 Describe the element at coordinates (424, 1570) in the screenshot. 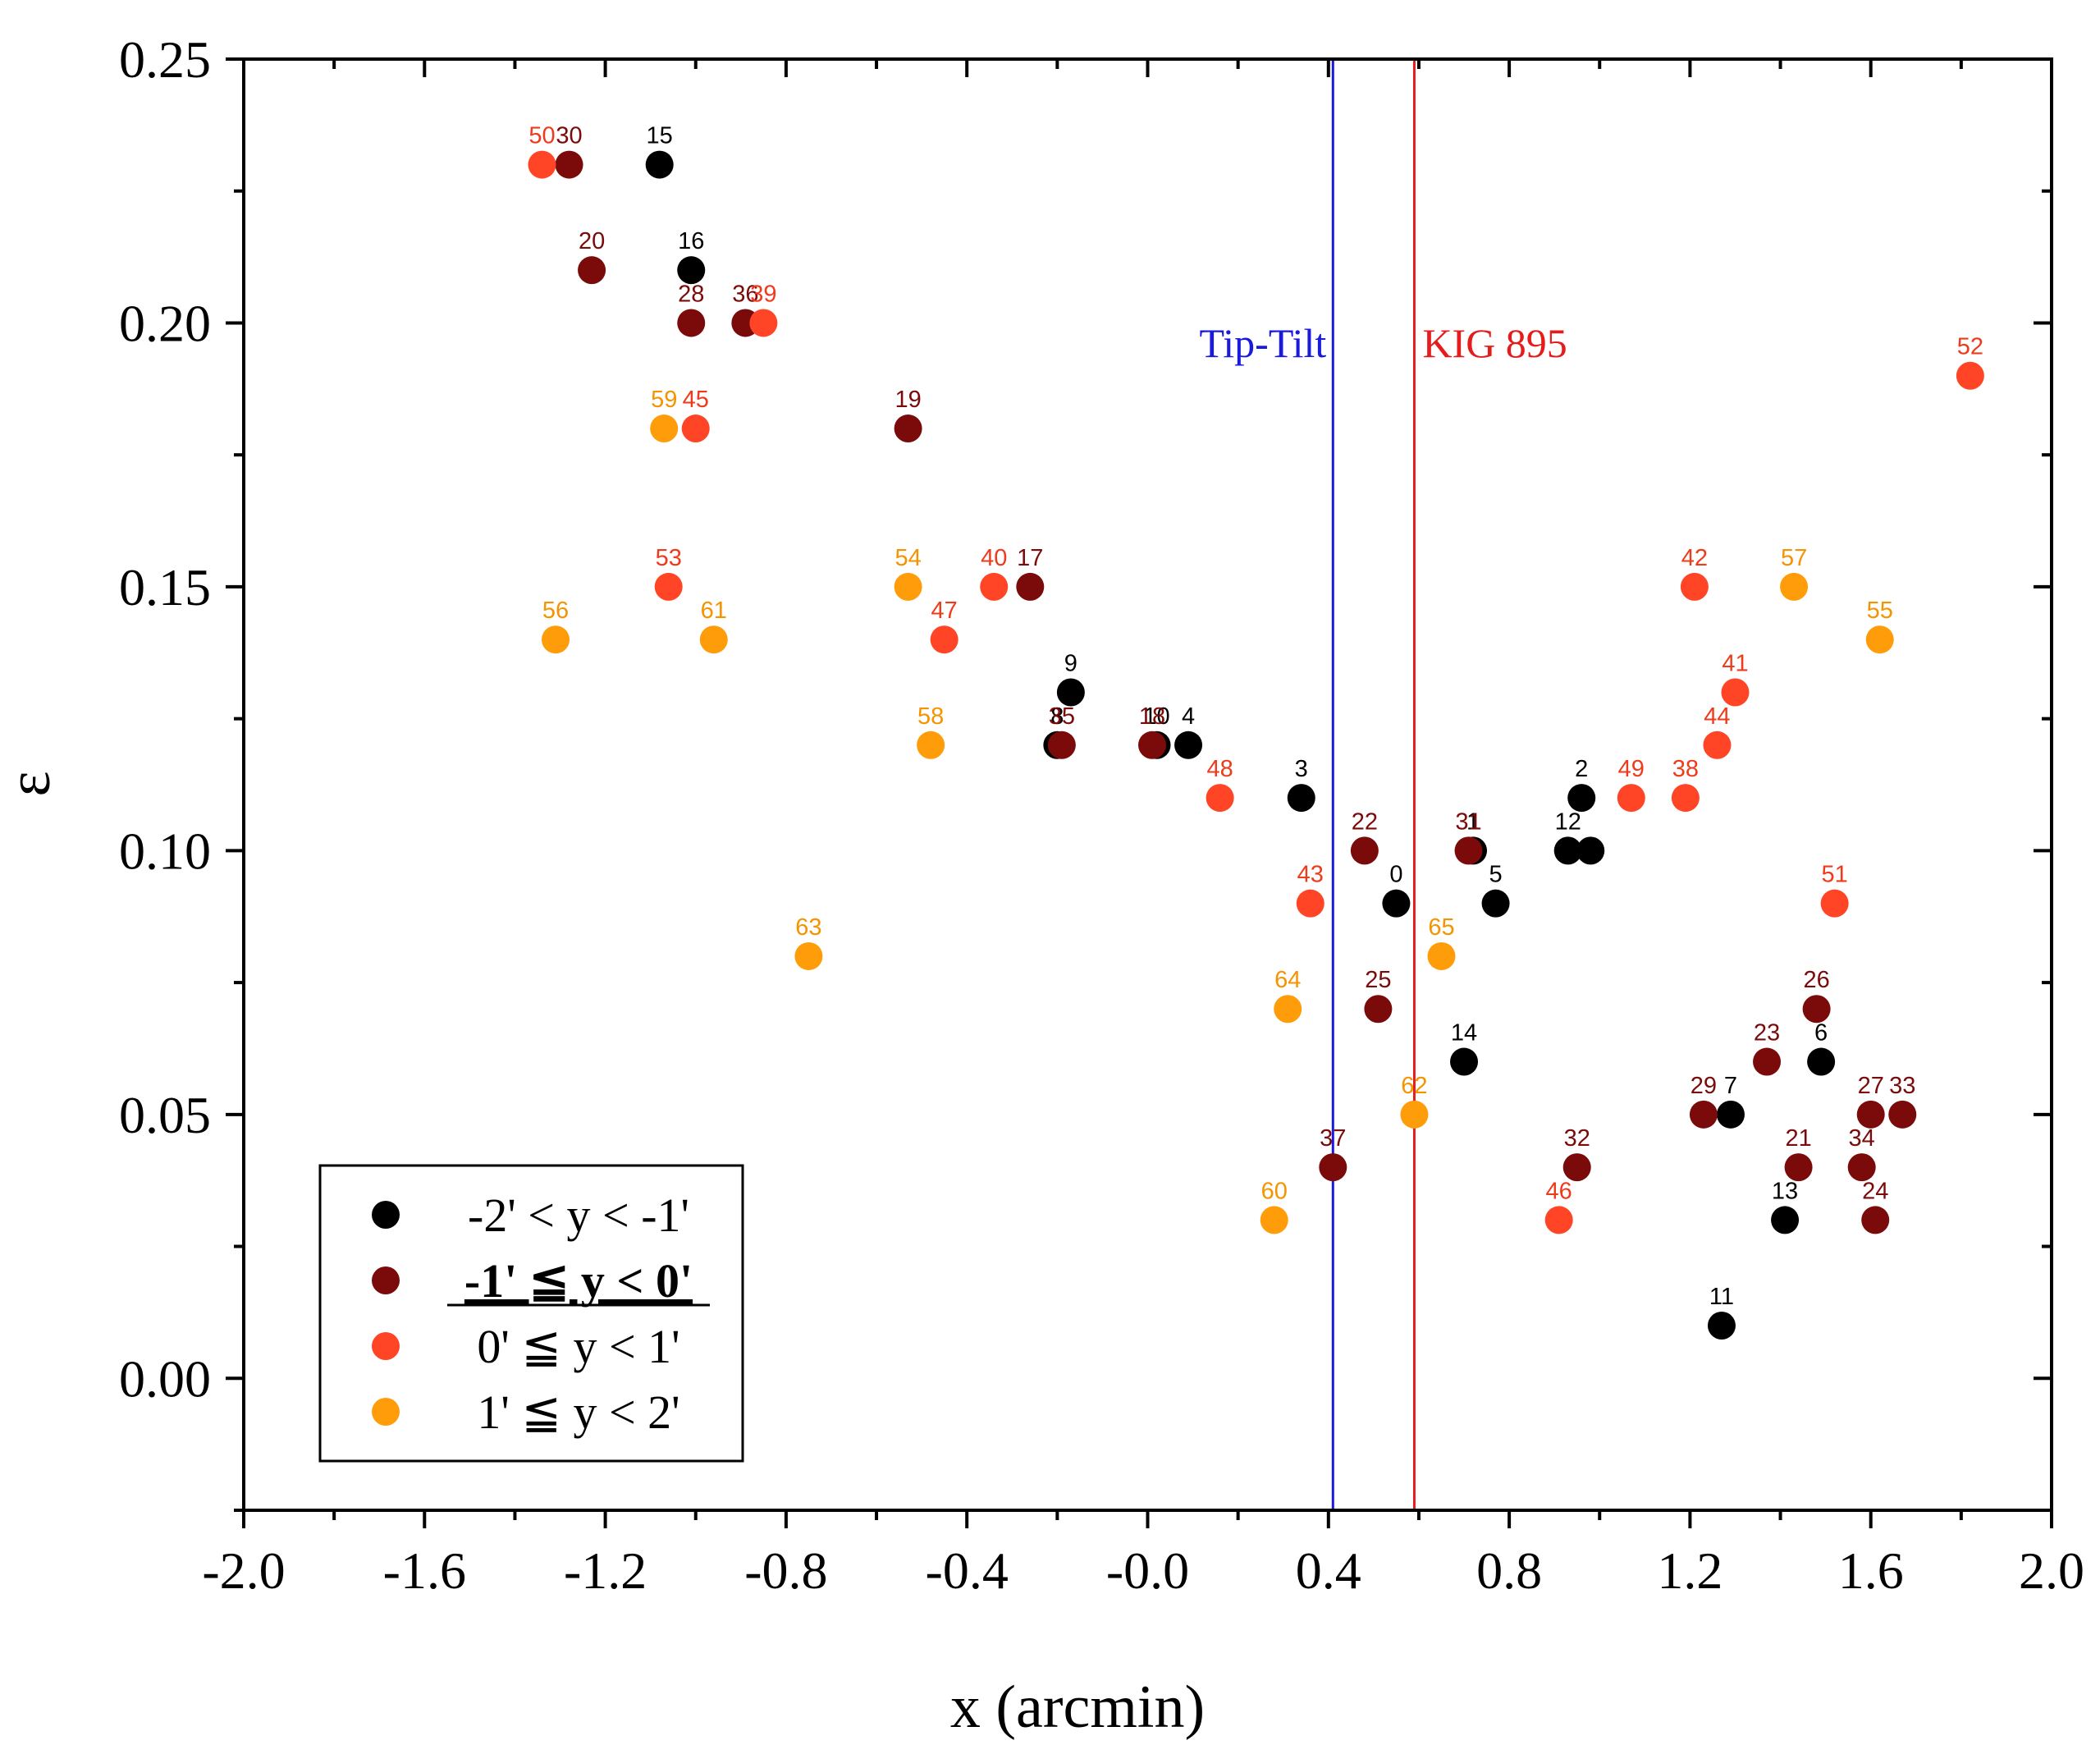

I see `x-tick-label: -1.6` at that location.